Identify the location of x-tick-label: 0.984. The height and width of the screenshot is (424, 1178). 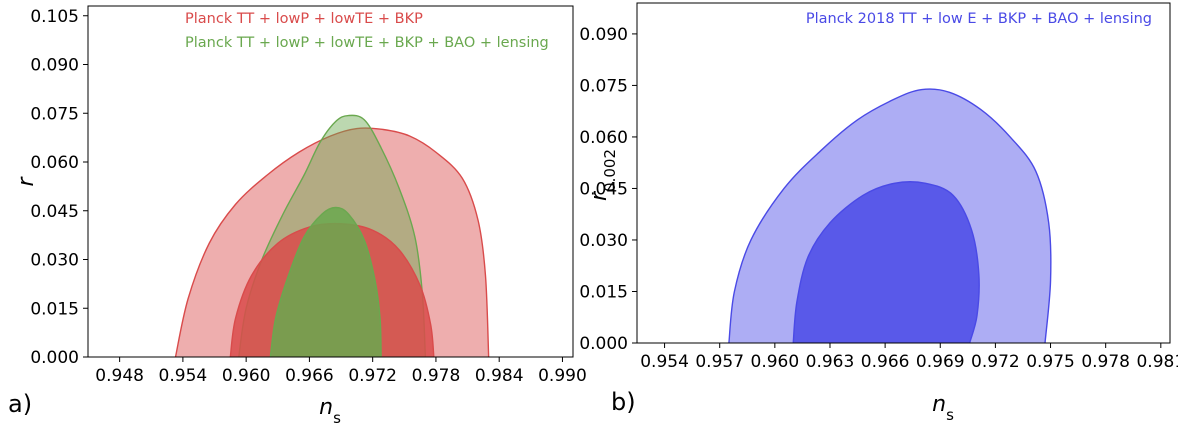
(499, 376).